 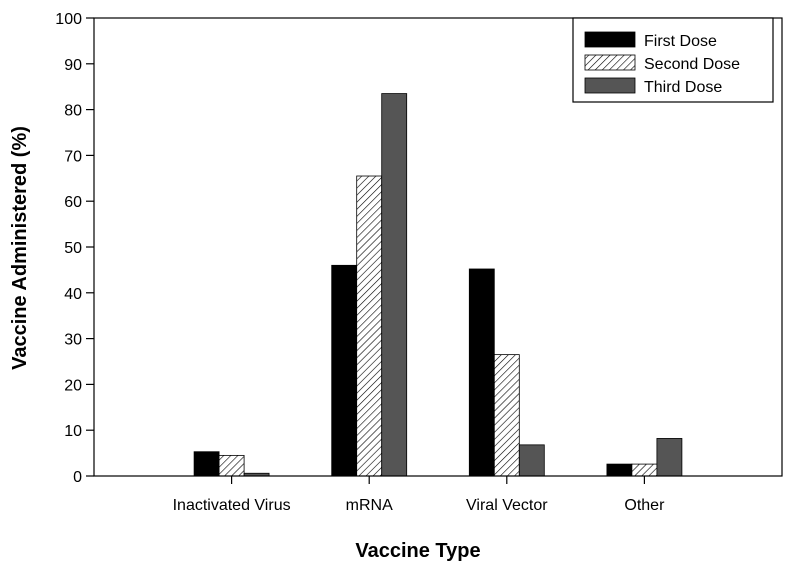 I want to click on y-tick-label: 60, so click(x=73, y=202).